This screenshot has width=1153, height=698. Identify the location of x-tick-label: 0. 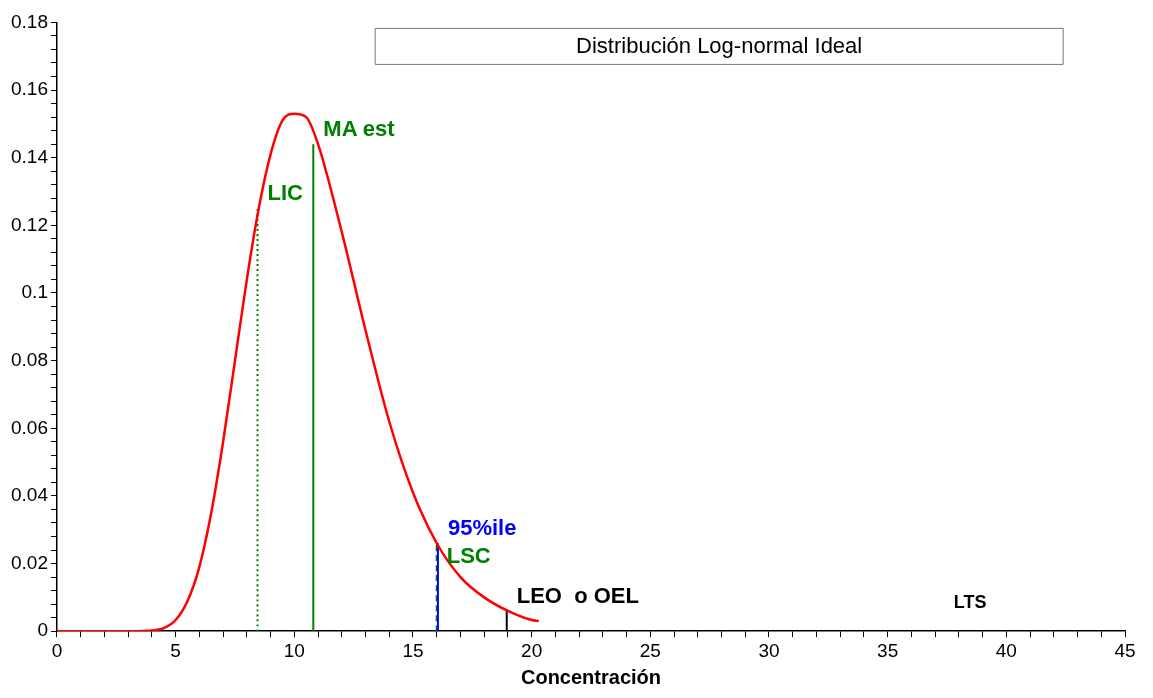
(57, 650).